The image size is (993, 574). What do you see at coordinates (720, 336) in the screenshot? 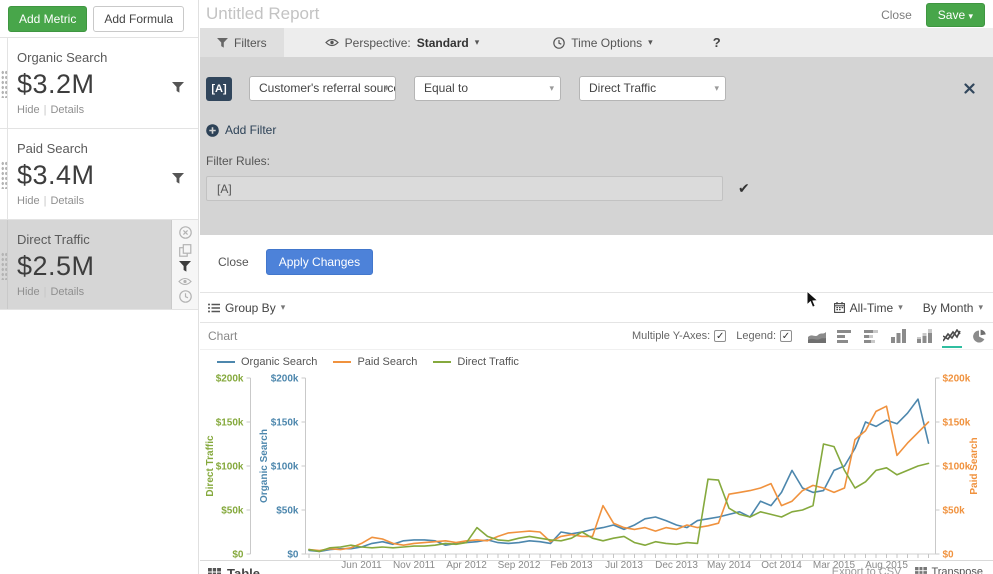
I see `multiple-y-axes-checkbox: ✓` at bounding box center [720, 336].